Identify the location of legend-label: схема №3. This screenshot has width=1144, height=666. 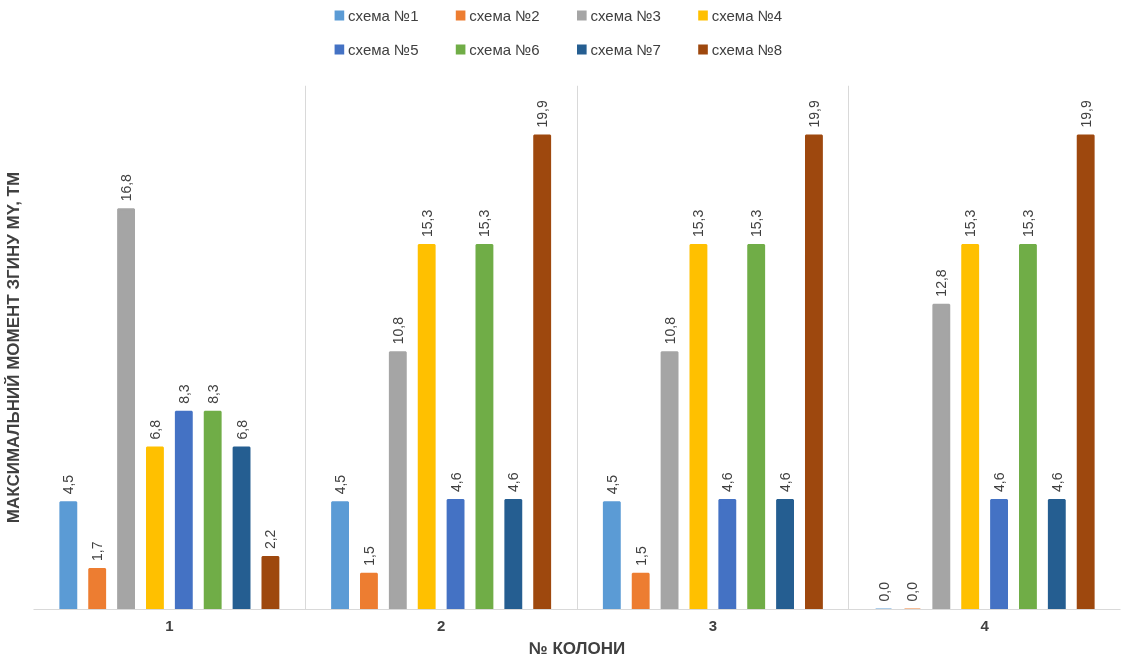
(625, 15).